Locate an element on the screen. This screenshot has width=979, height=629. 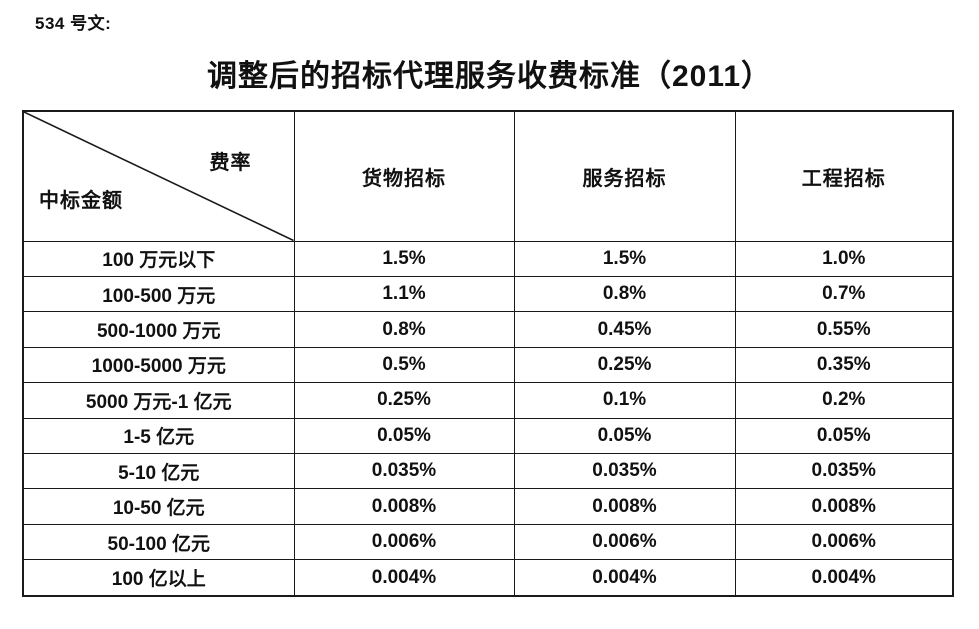
table-row: 1-5 亿元 0.05% 0.05% 0.05% is located at coordinates (488, 436).